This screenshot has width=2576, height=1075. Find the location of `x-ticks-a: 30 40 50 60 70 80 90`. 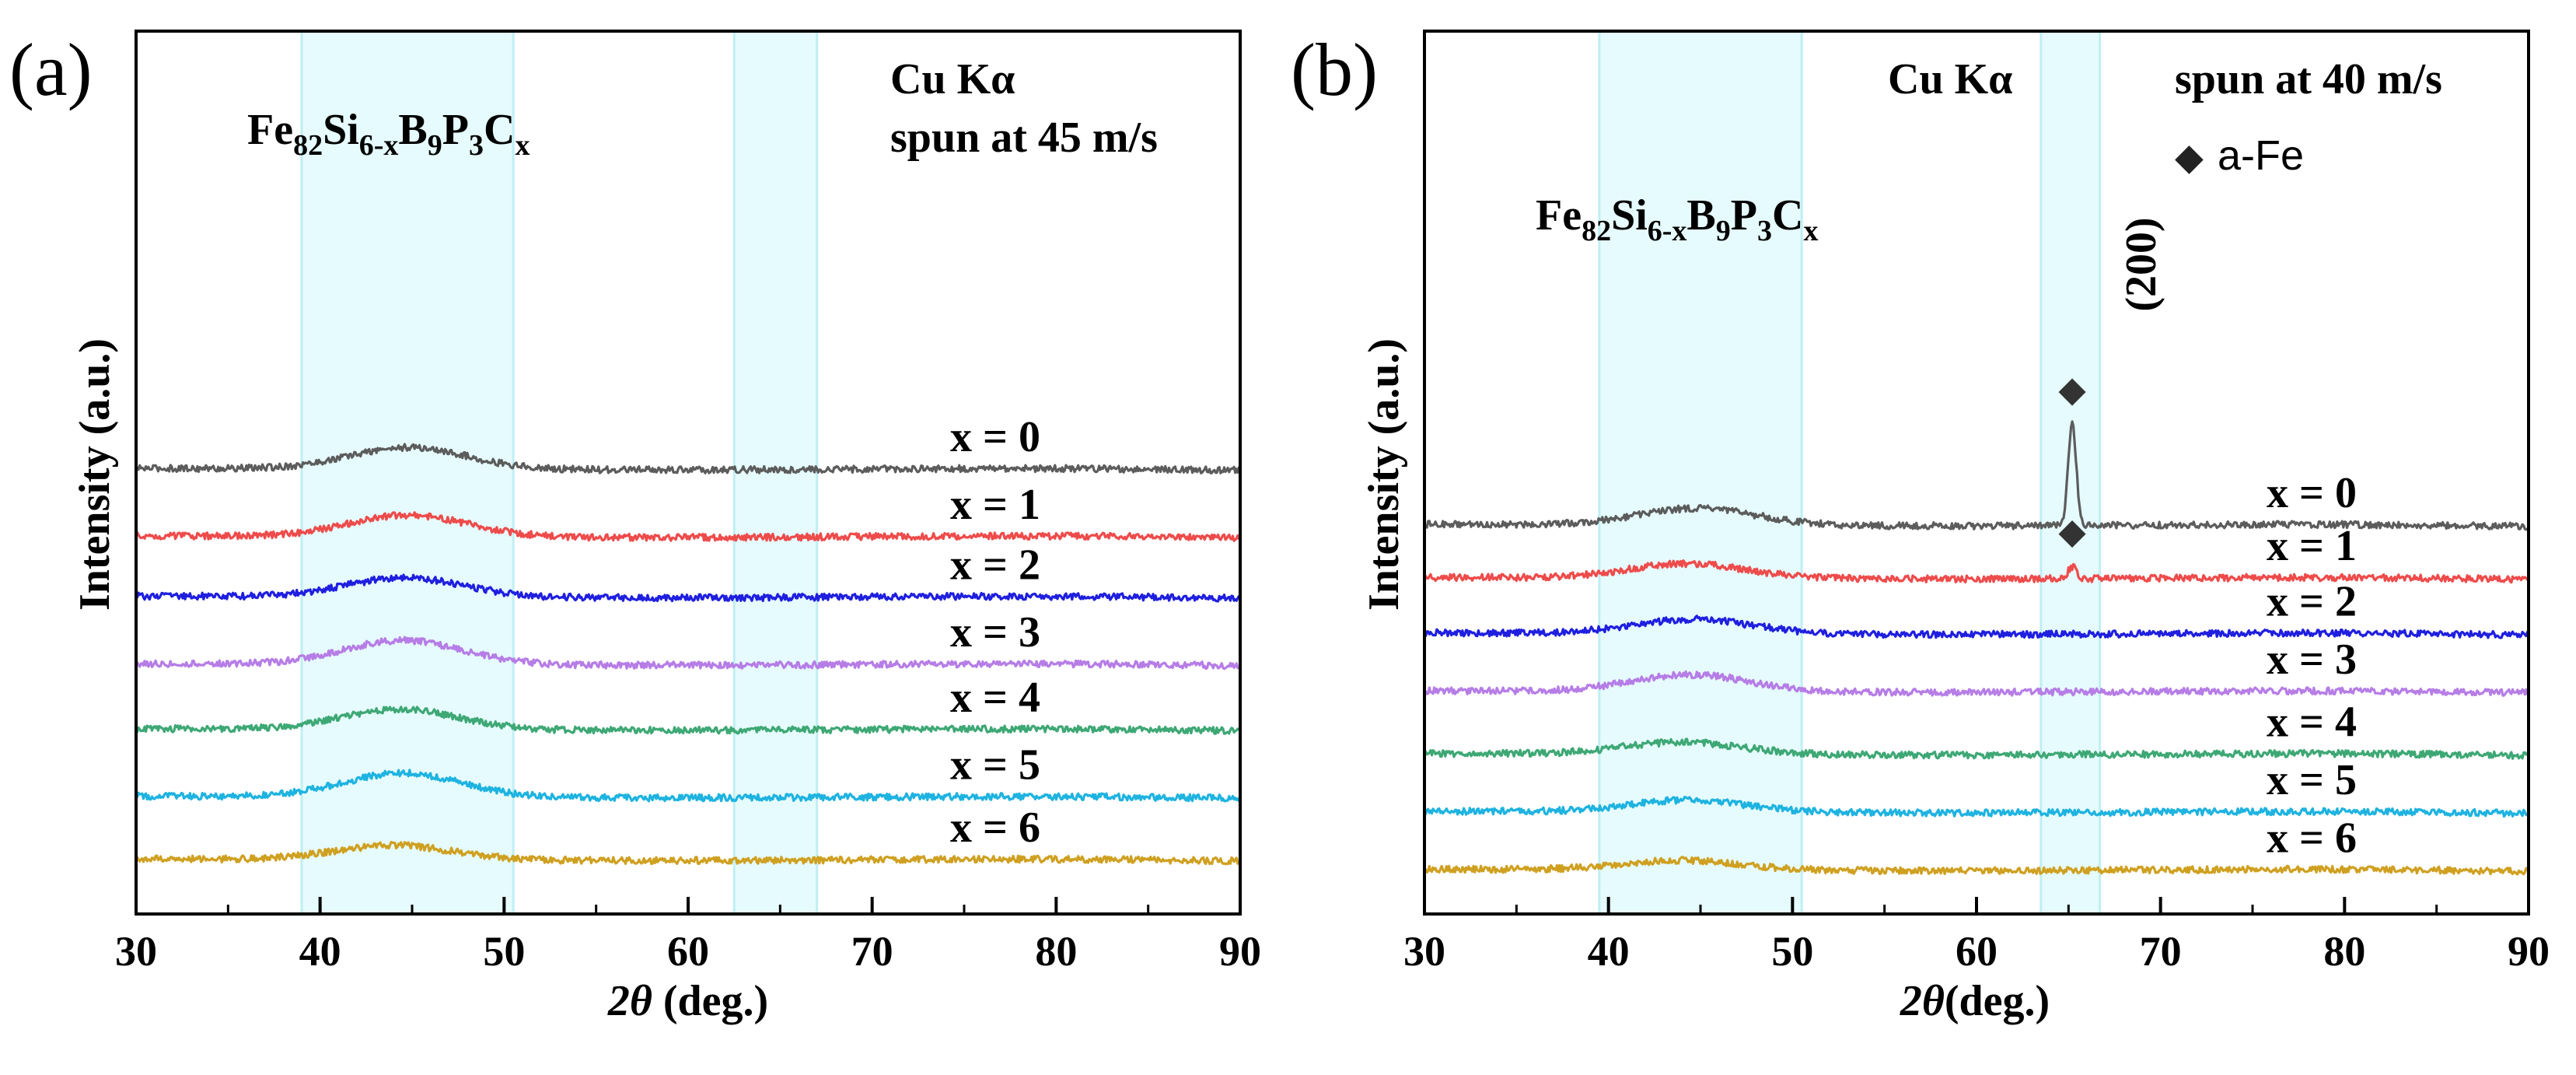

x-ticks-a: 30 40 50 60 70 80 90 is located at coordinates (688, 936).